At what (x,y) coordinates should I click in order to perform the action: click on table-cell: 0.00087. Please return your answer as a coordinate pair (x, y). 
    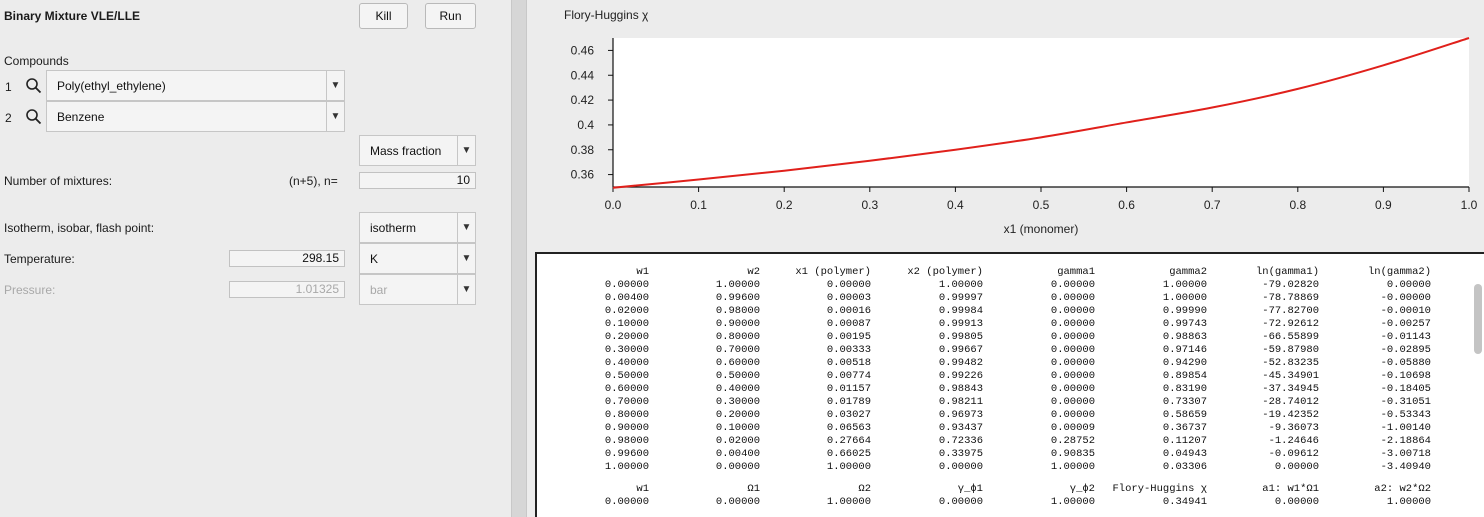
    Looking at the image, I should click on (848, 324).